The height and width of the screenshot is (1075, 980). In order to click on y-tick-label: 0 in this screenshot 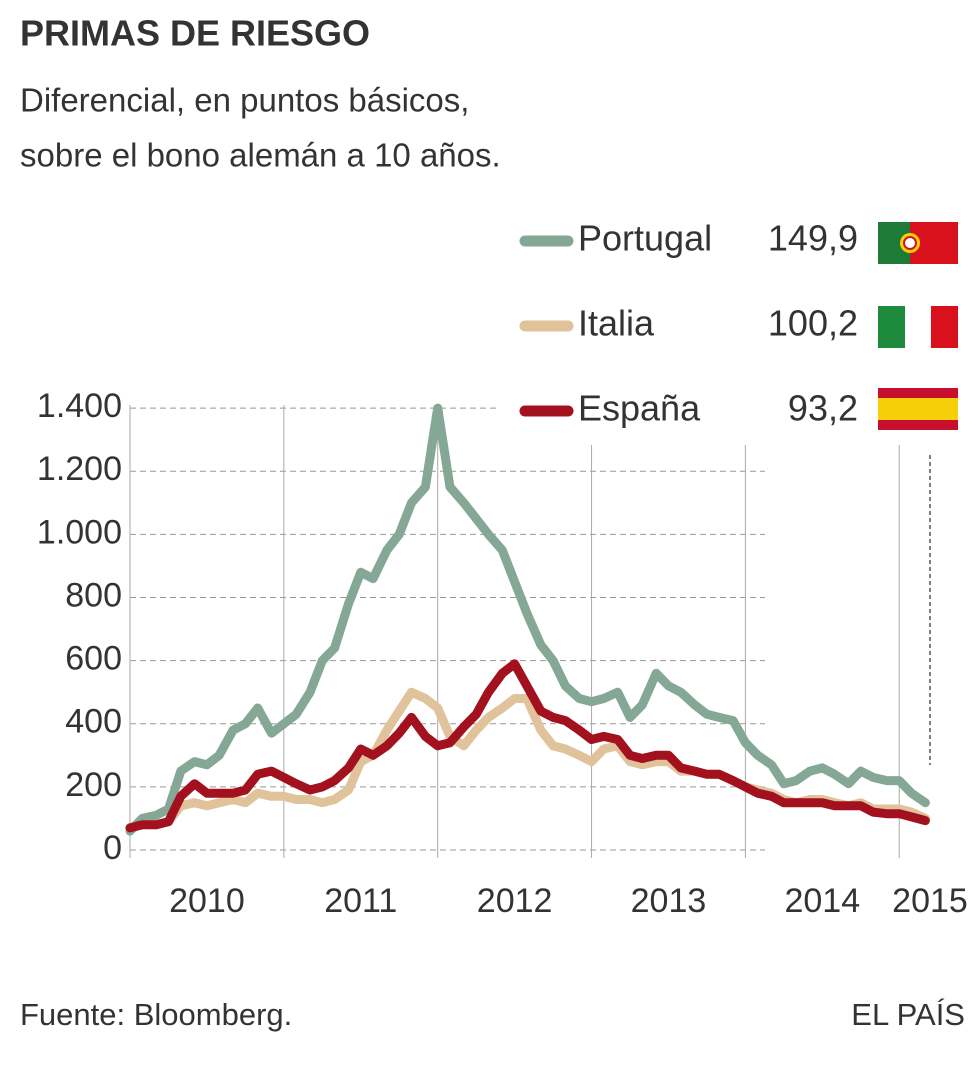, I will do `click(112, 848)`.